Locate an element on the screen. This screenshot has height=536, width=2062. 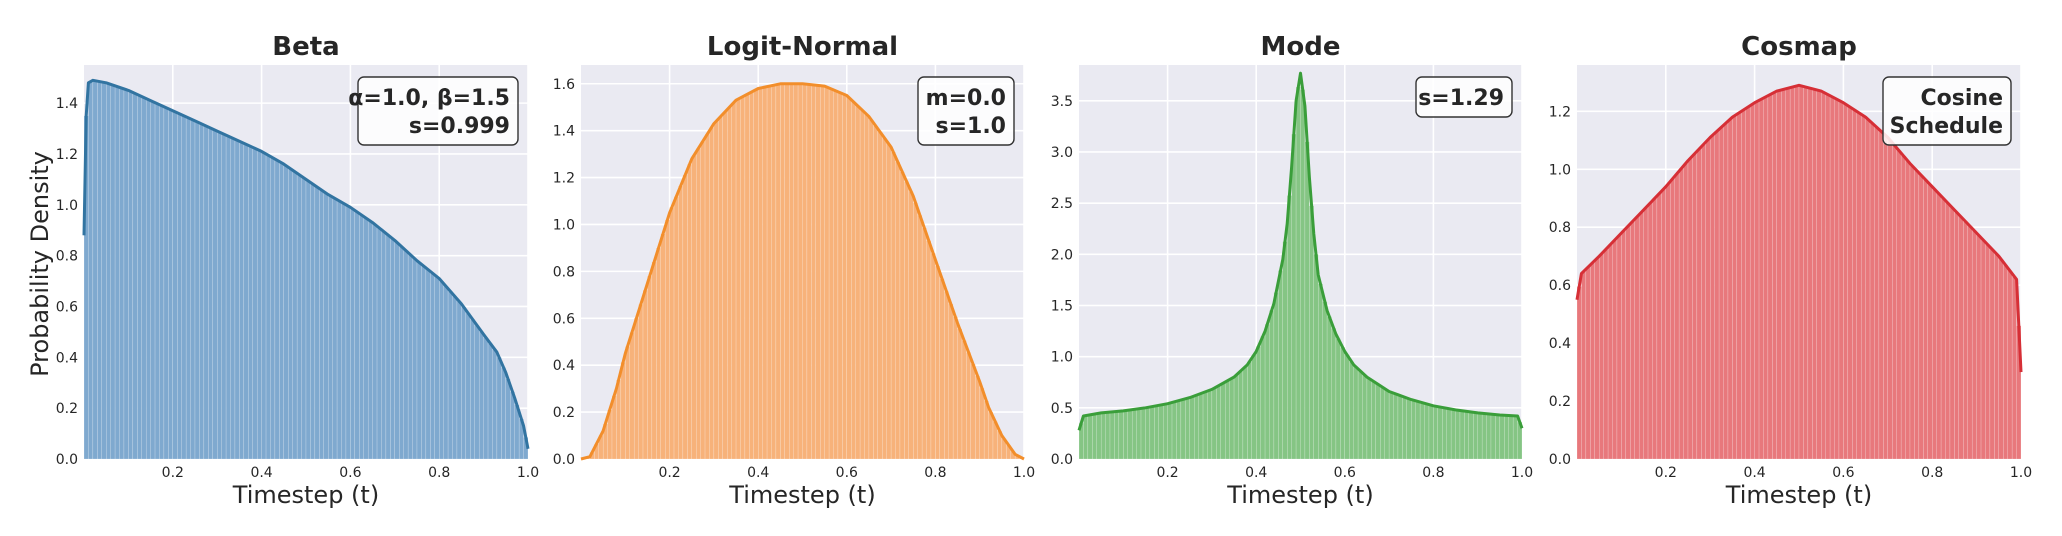
y-tick-label: 2.0 is located at coordinates (1062, 255).